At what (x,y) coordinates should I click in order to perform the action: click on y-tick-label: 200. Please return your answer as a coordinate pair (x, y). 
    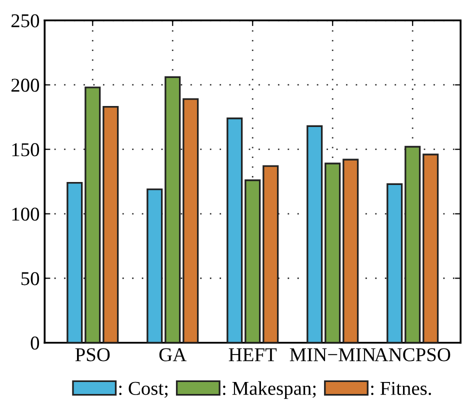
    Looking at the image, I should click on (25, 85).